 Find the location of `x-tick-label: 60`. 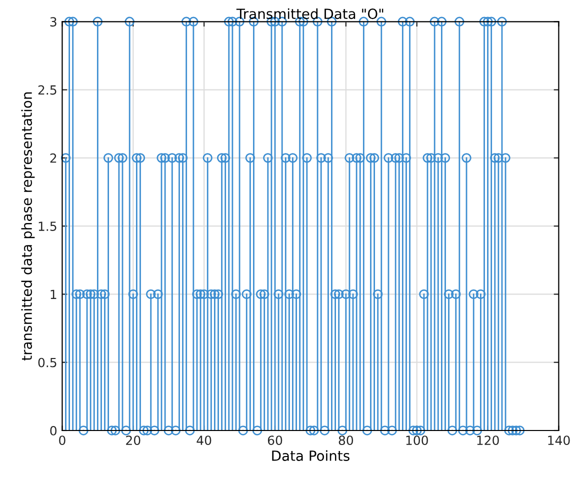

x-tick-label: 60 is located at coordinates (275, 441).